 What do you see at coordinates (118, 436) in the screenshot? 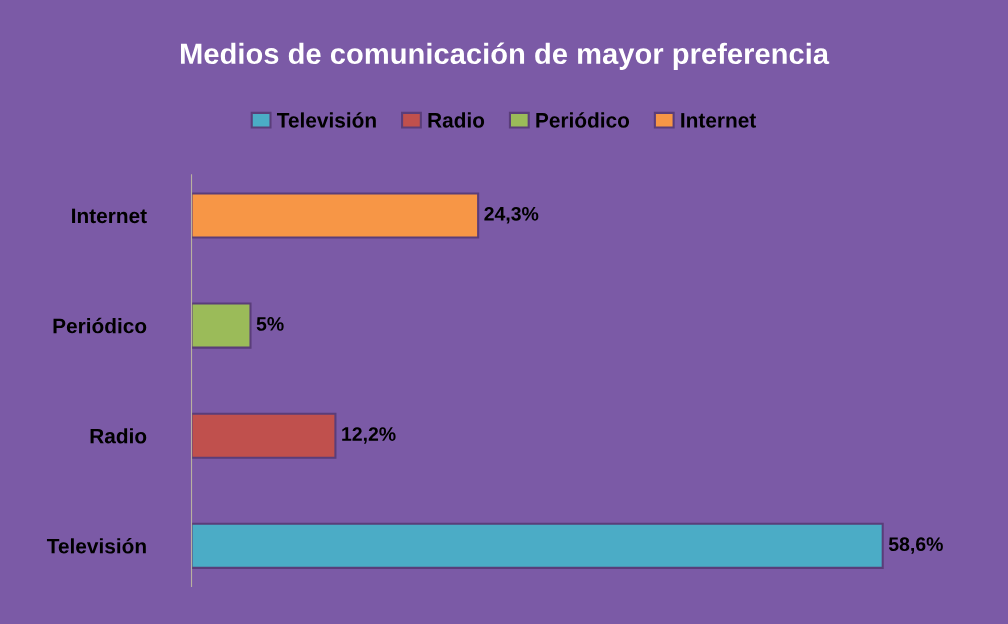
I see `y-tick-label: Radio` at bounding box center [118, 436].